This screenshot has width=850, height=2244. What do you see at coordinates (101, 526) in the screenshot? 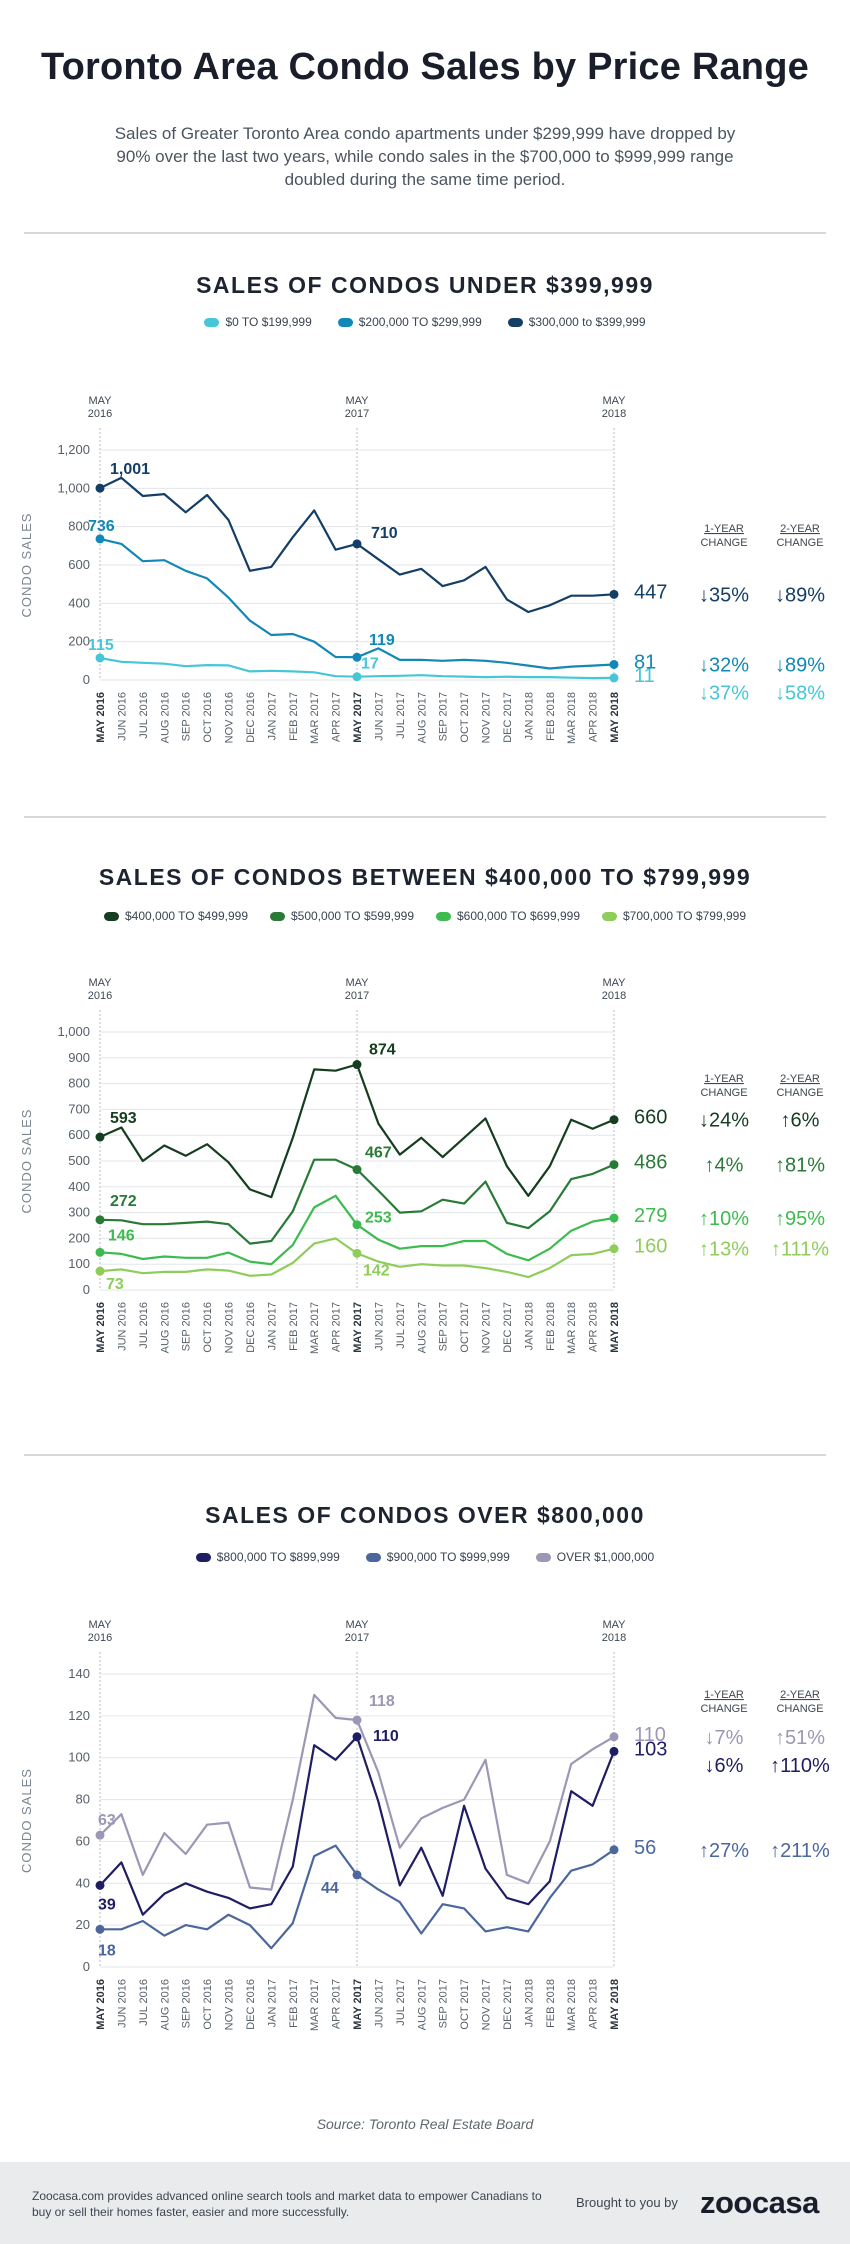
I see `data-label: 736` at bounding box center [101, 526].